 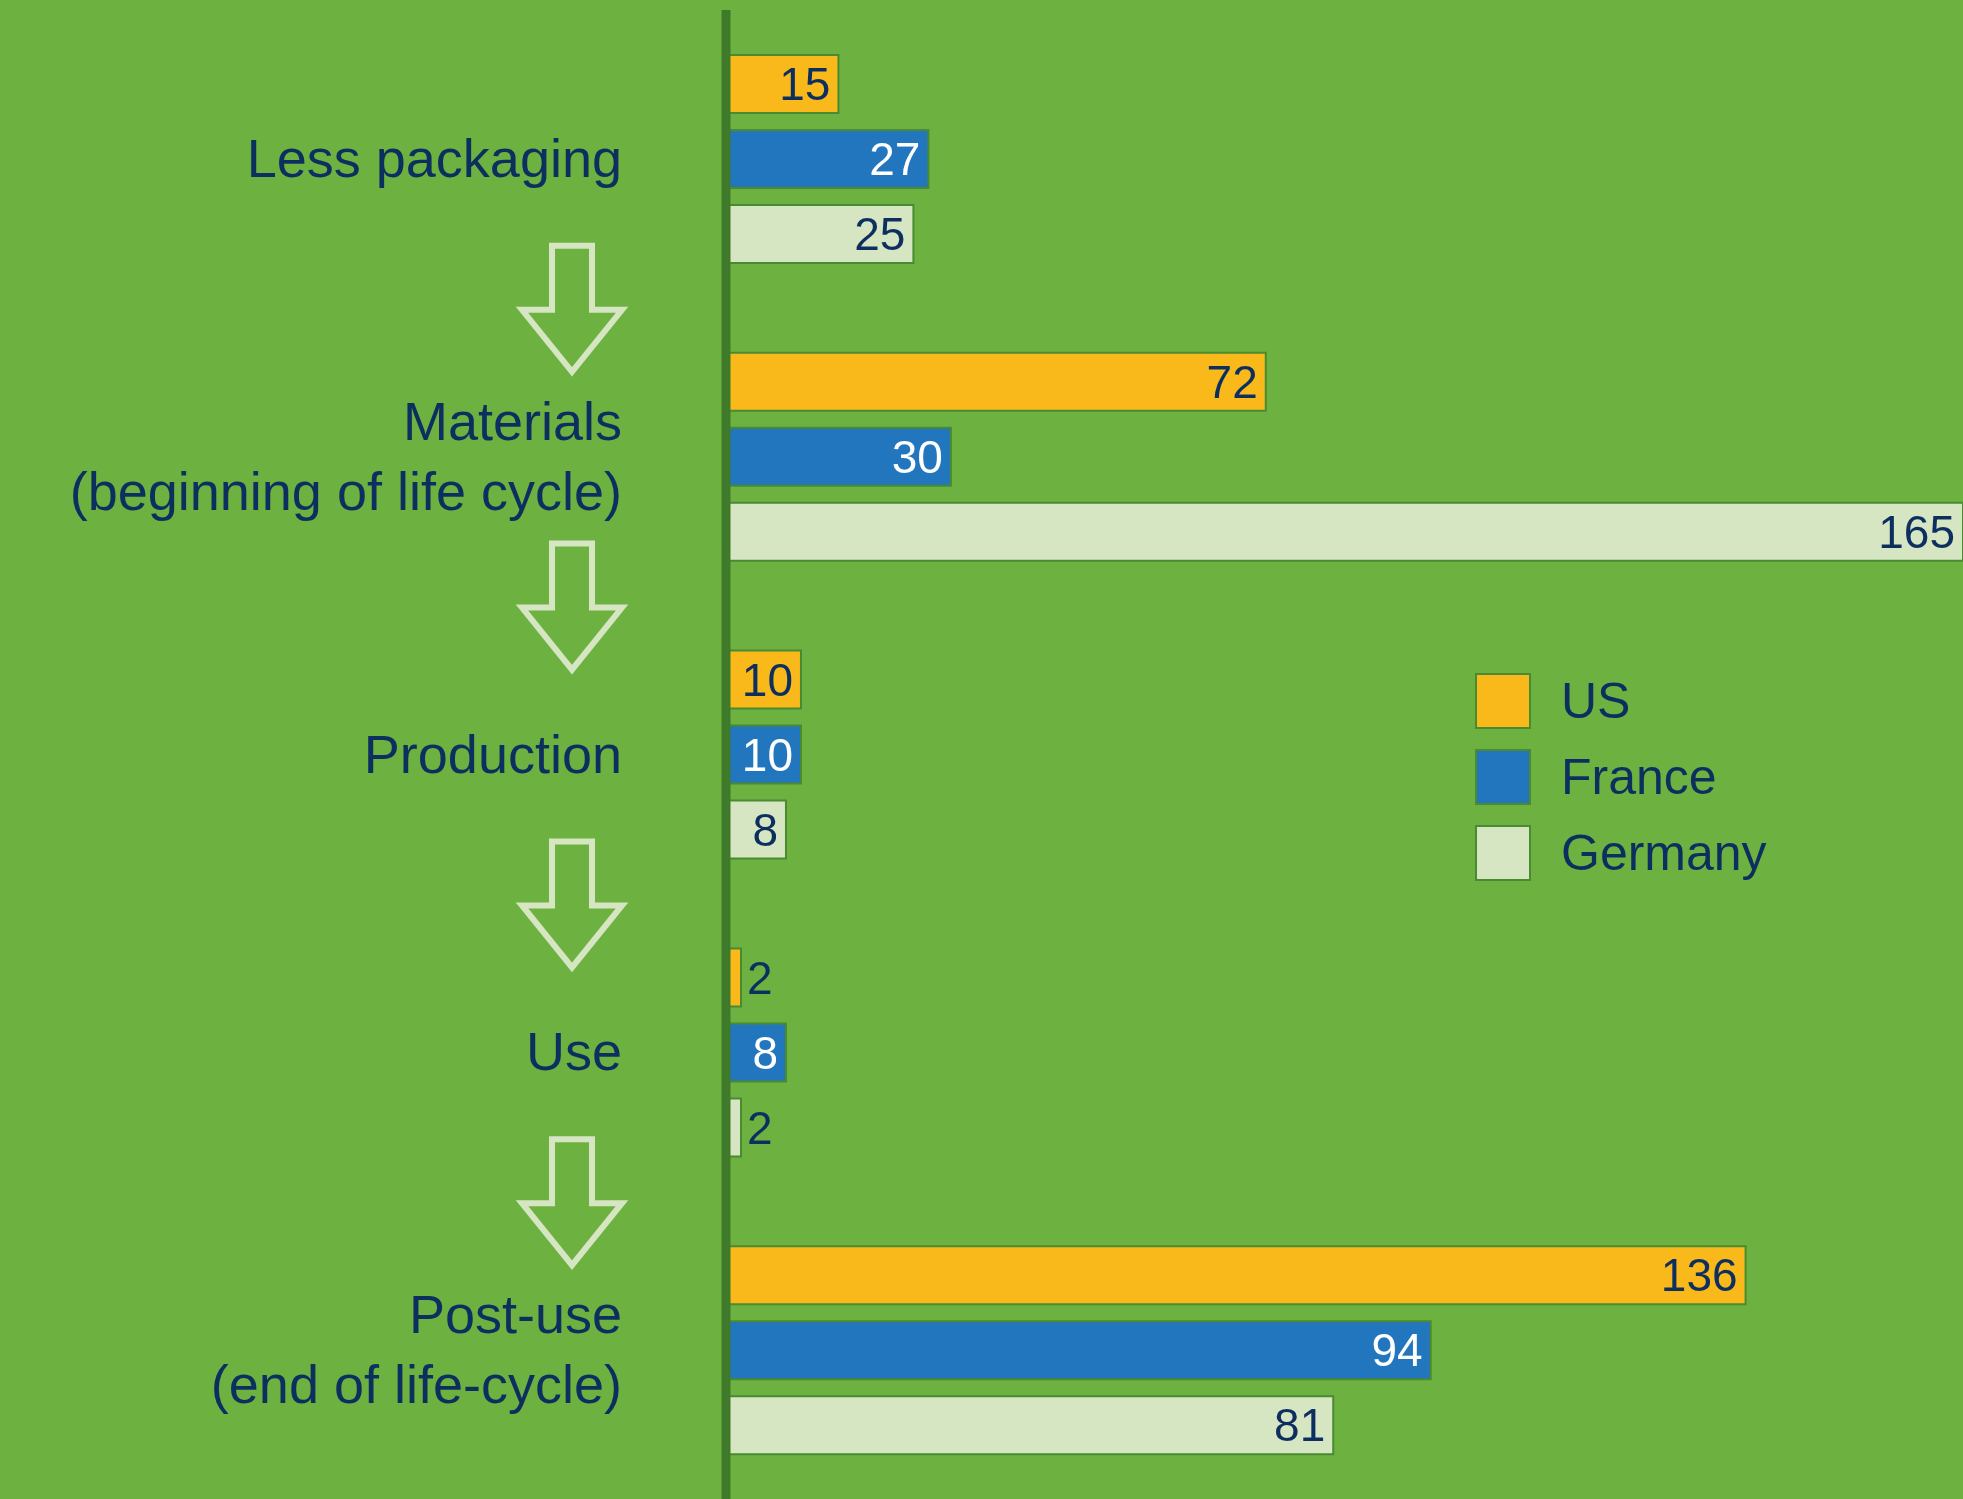 I want to click on y-tick-label: Materials (beginning of life cycle), so click(x=345, y=455).